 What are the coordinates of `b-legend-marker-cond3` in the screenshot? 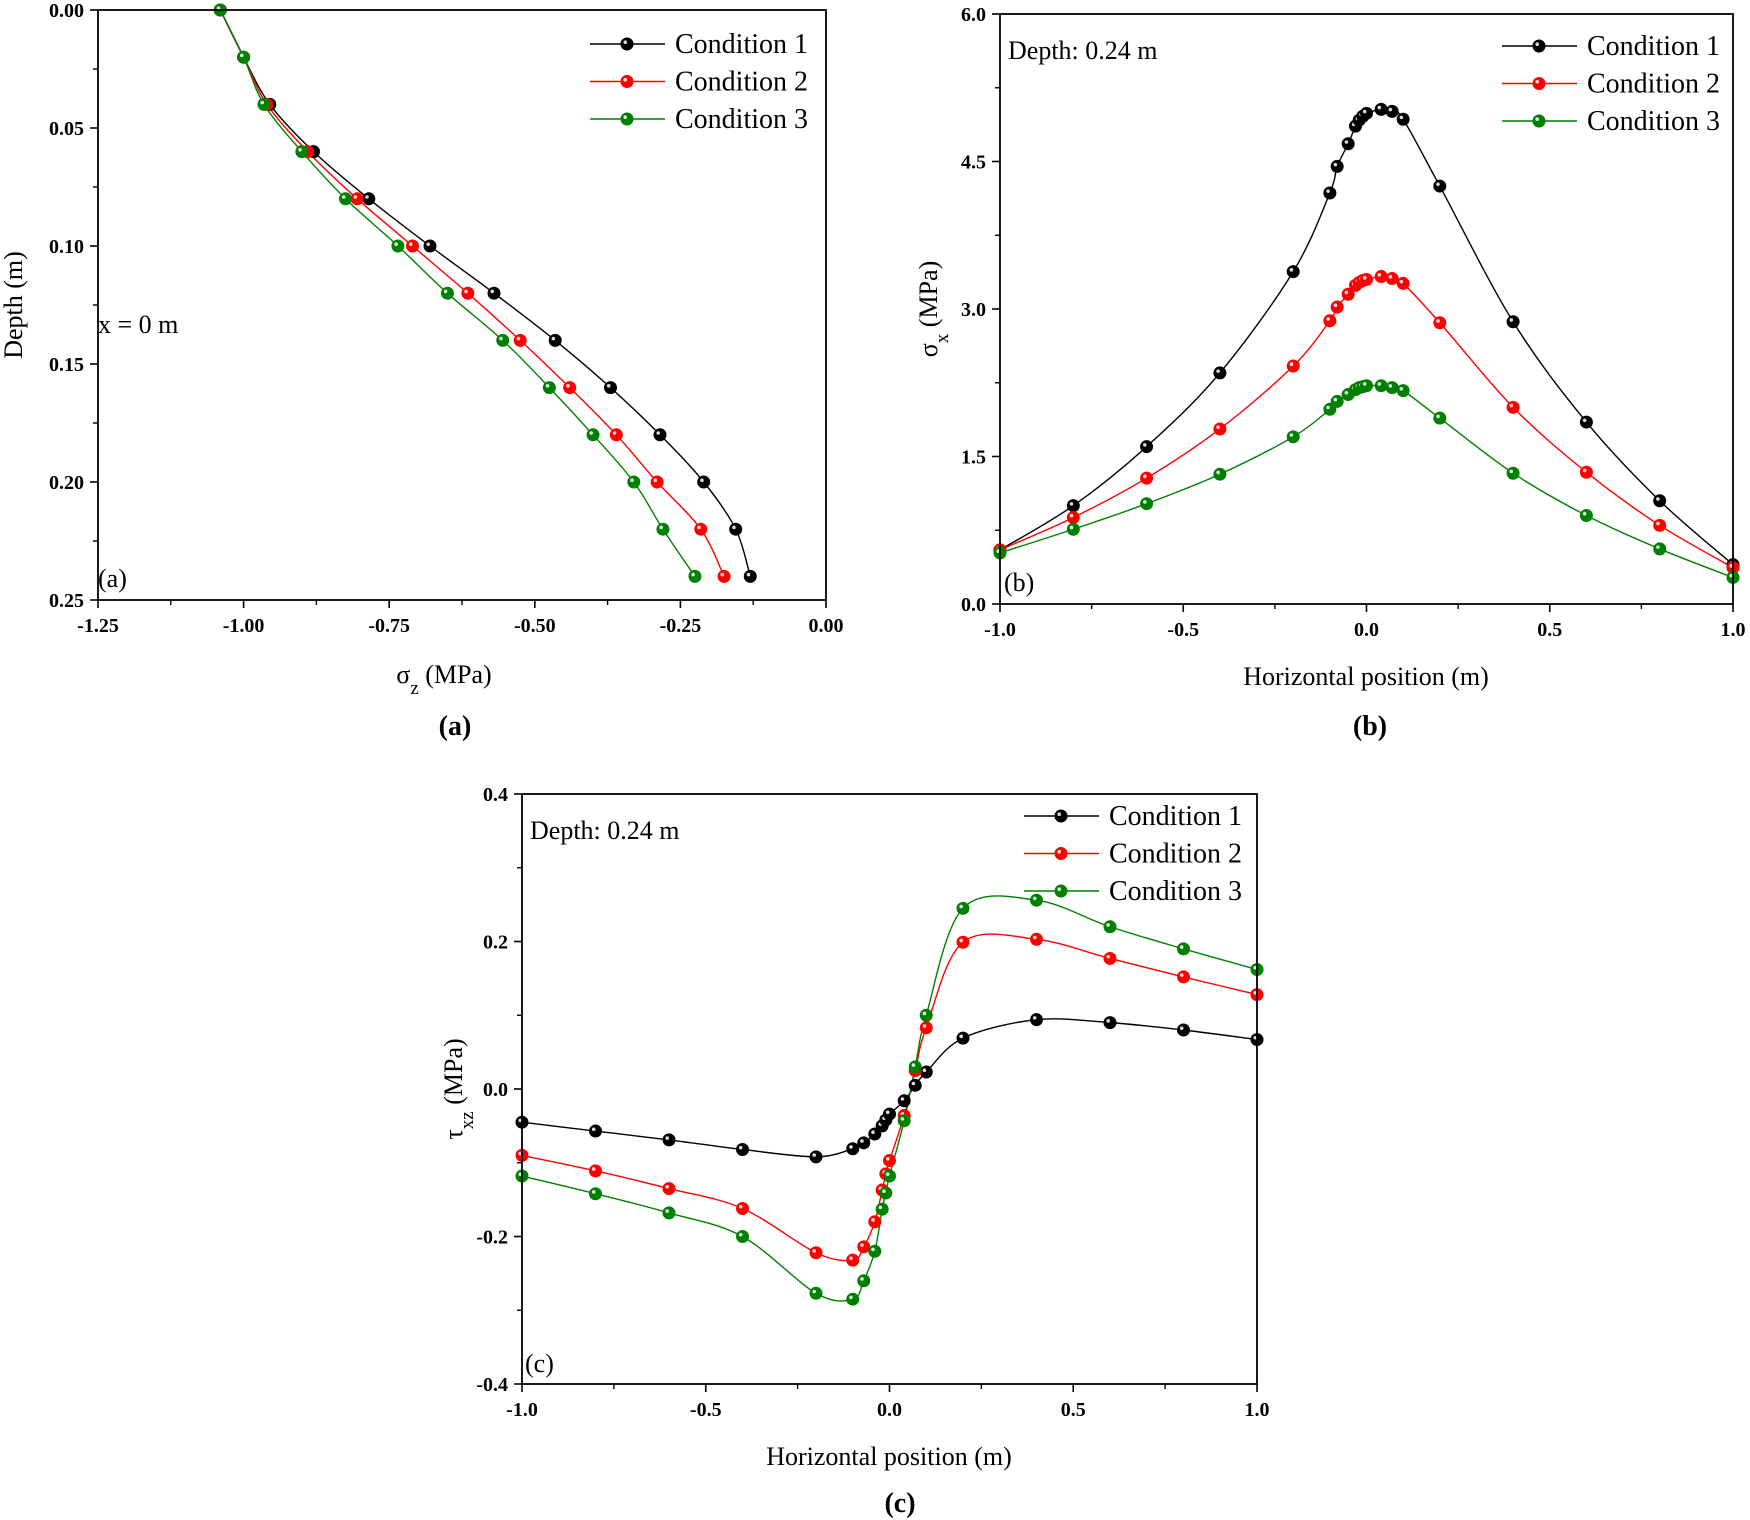 It's located at (1539, 121).